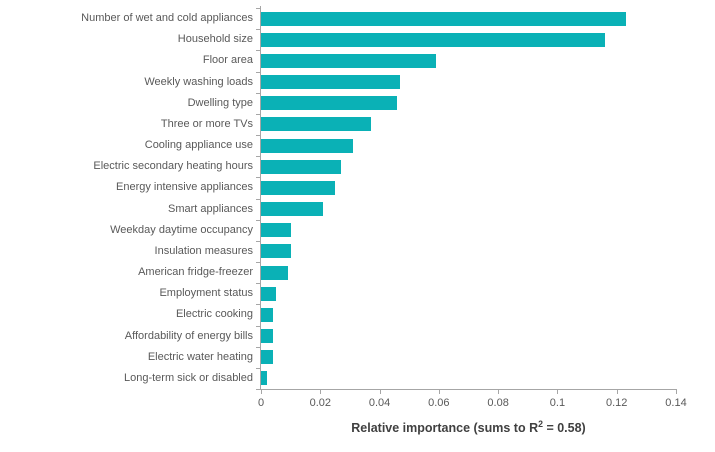 Image resolution: width=715 pixels, height=452 pixels. Describe the element at coordinates (498, 403) in the screenshot. I see `x-axis-tick-label: 0.08` at that location.